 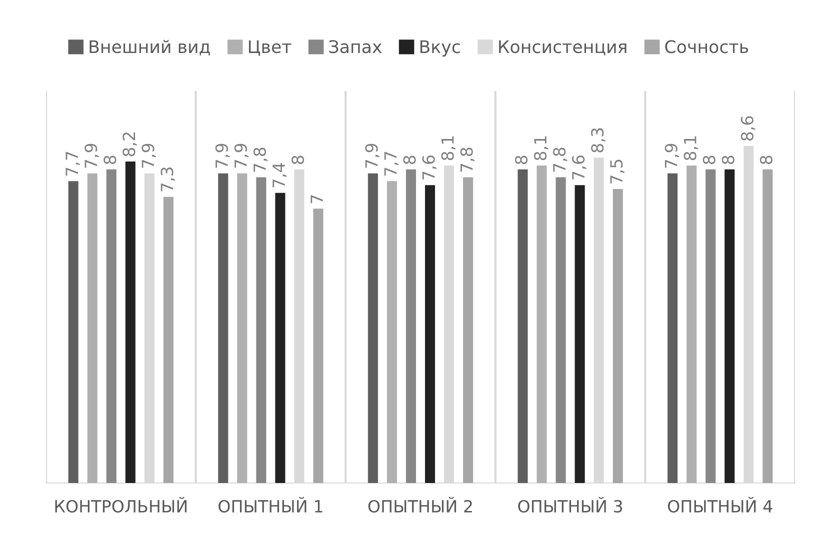 I want to click on legend-label: Запах, so click(x=355, y=47).